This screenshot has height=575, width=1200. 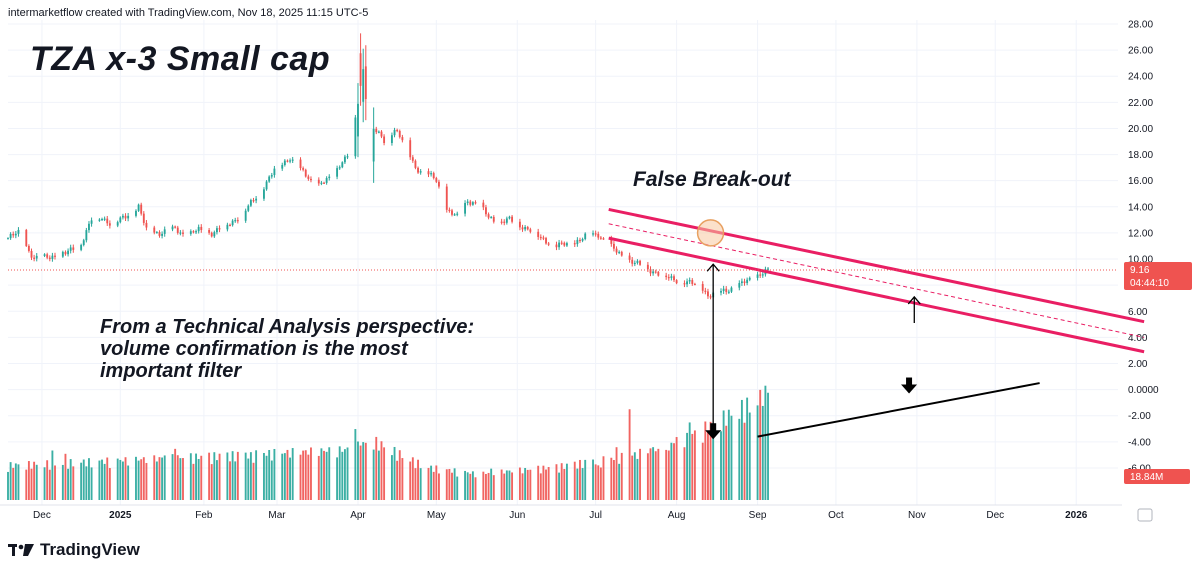 What do you see at coordinates (713, 435) in the screenshot?
I see `down-arrow-head` at bounding box center [713, 435].